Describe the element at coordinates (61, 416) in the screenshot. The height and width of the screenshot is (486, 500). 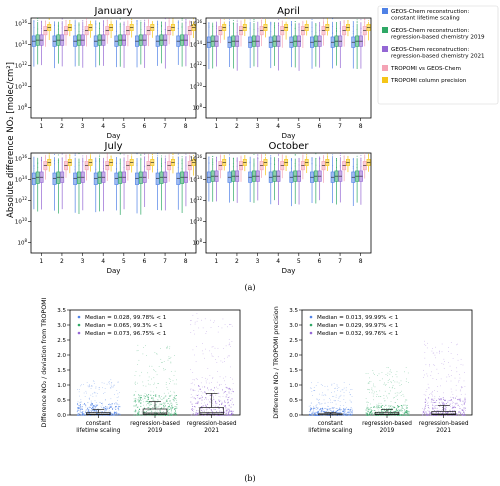
I see `y-tick-label: 0.0` at that location.